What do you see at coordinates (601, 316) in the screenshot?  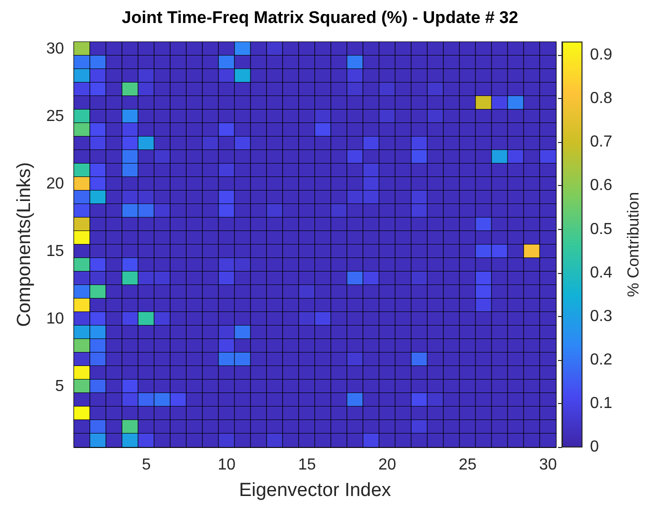 I see `color-bar-label: 0.3` at bounding box center [601, 316].